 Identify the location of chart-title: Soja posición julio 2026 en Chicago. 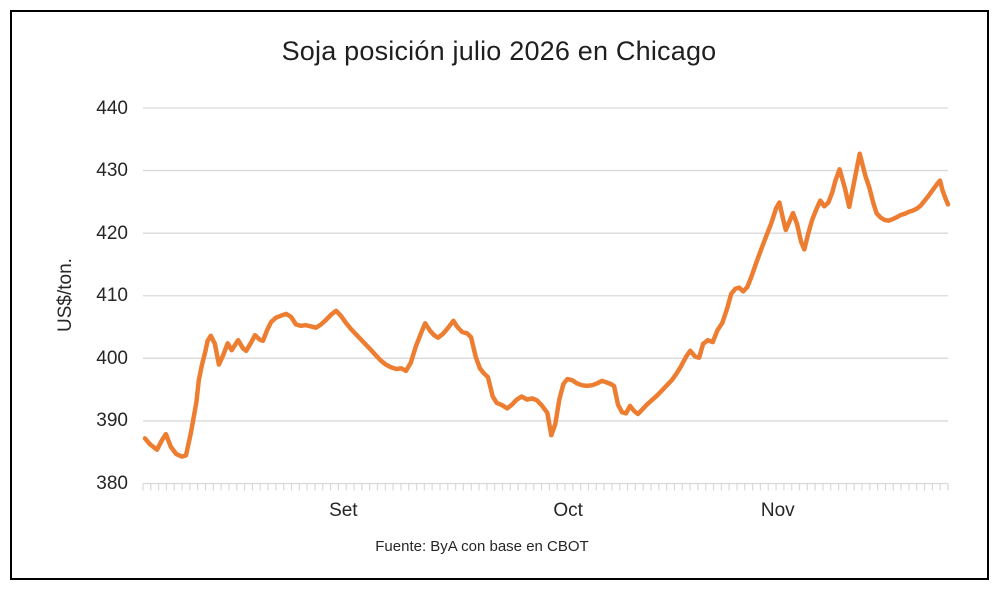
(499, 51).